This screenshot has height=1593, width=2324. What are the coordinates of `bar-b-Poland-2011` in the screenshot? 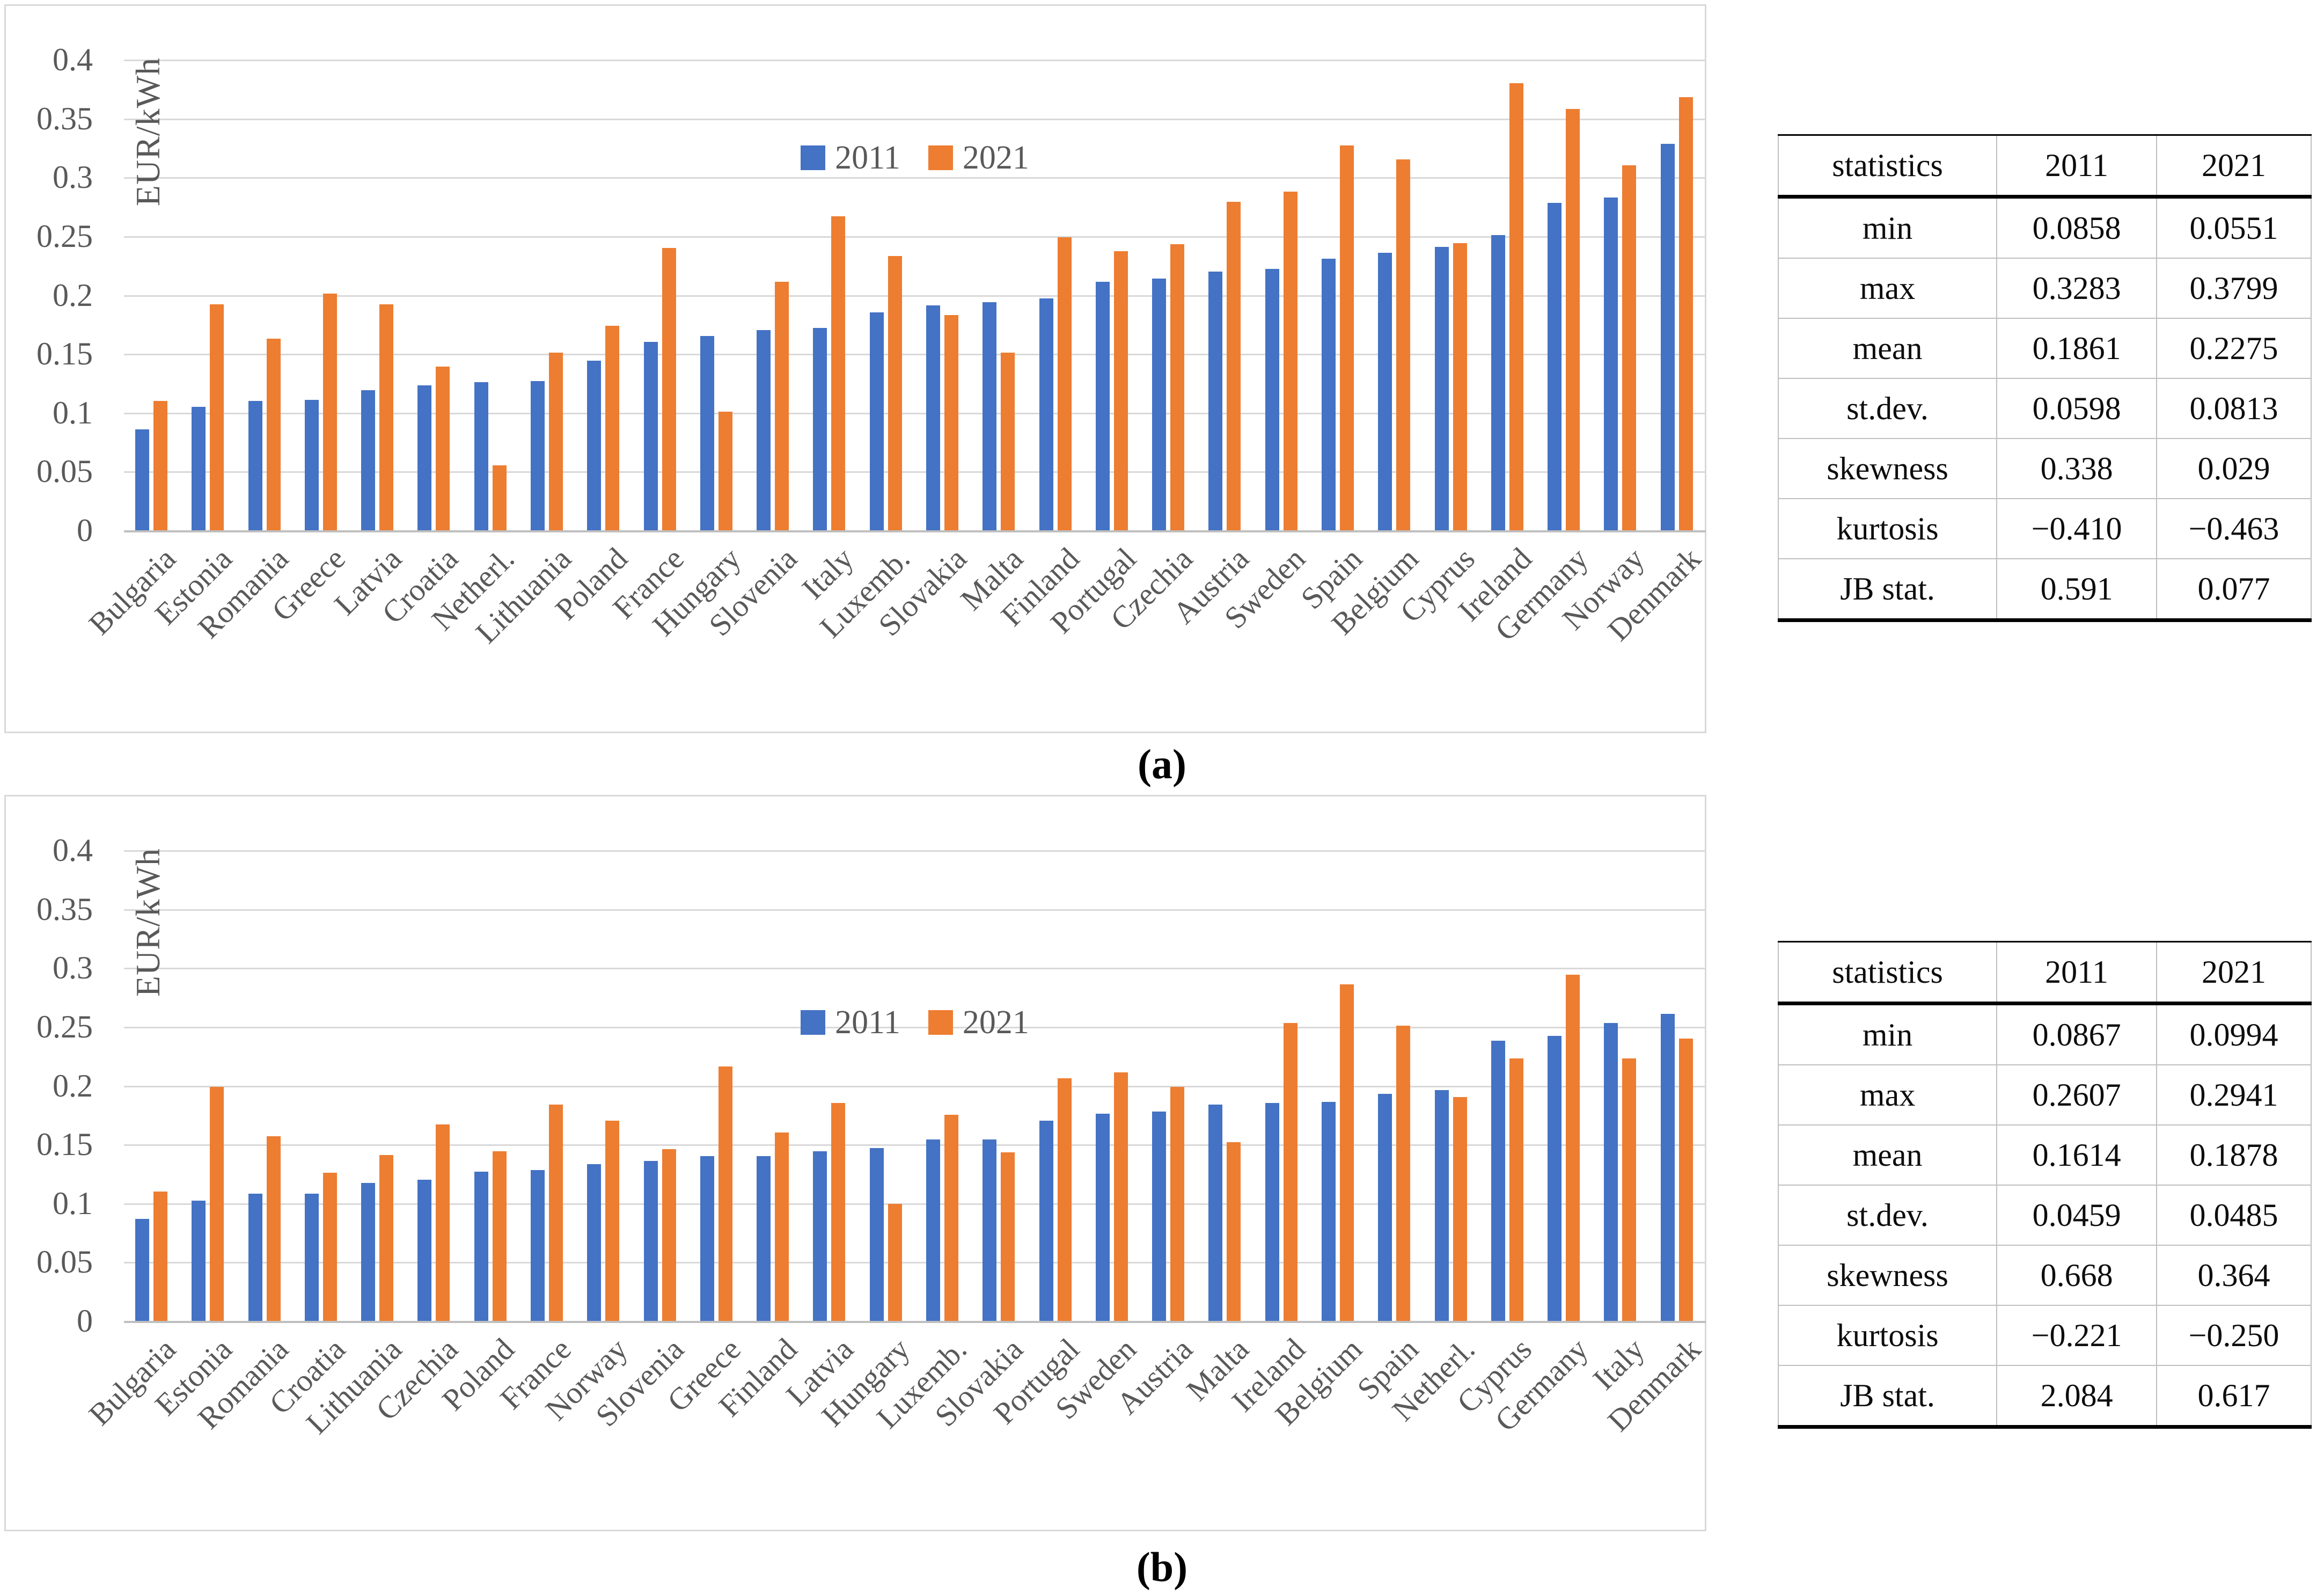 It's located at (481, 1246).